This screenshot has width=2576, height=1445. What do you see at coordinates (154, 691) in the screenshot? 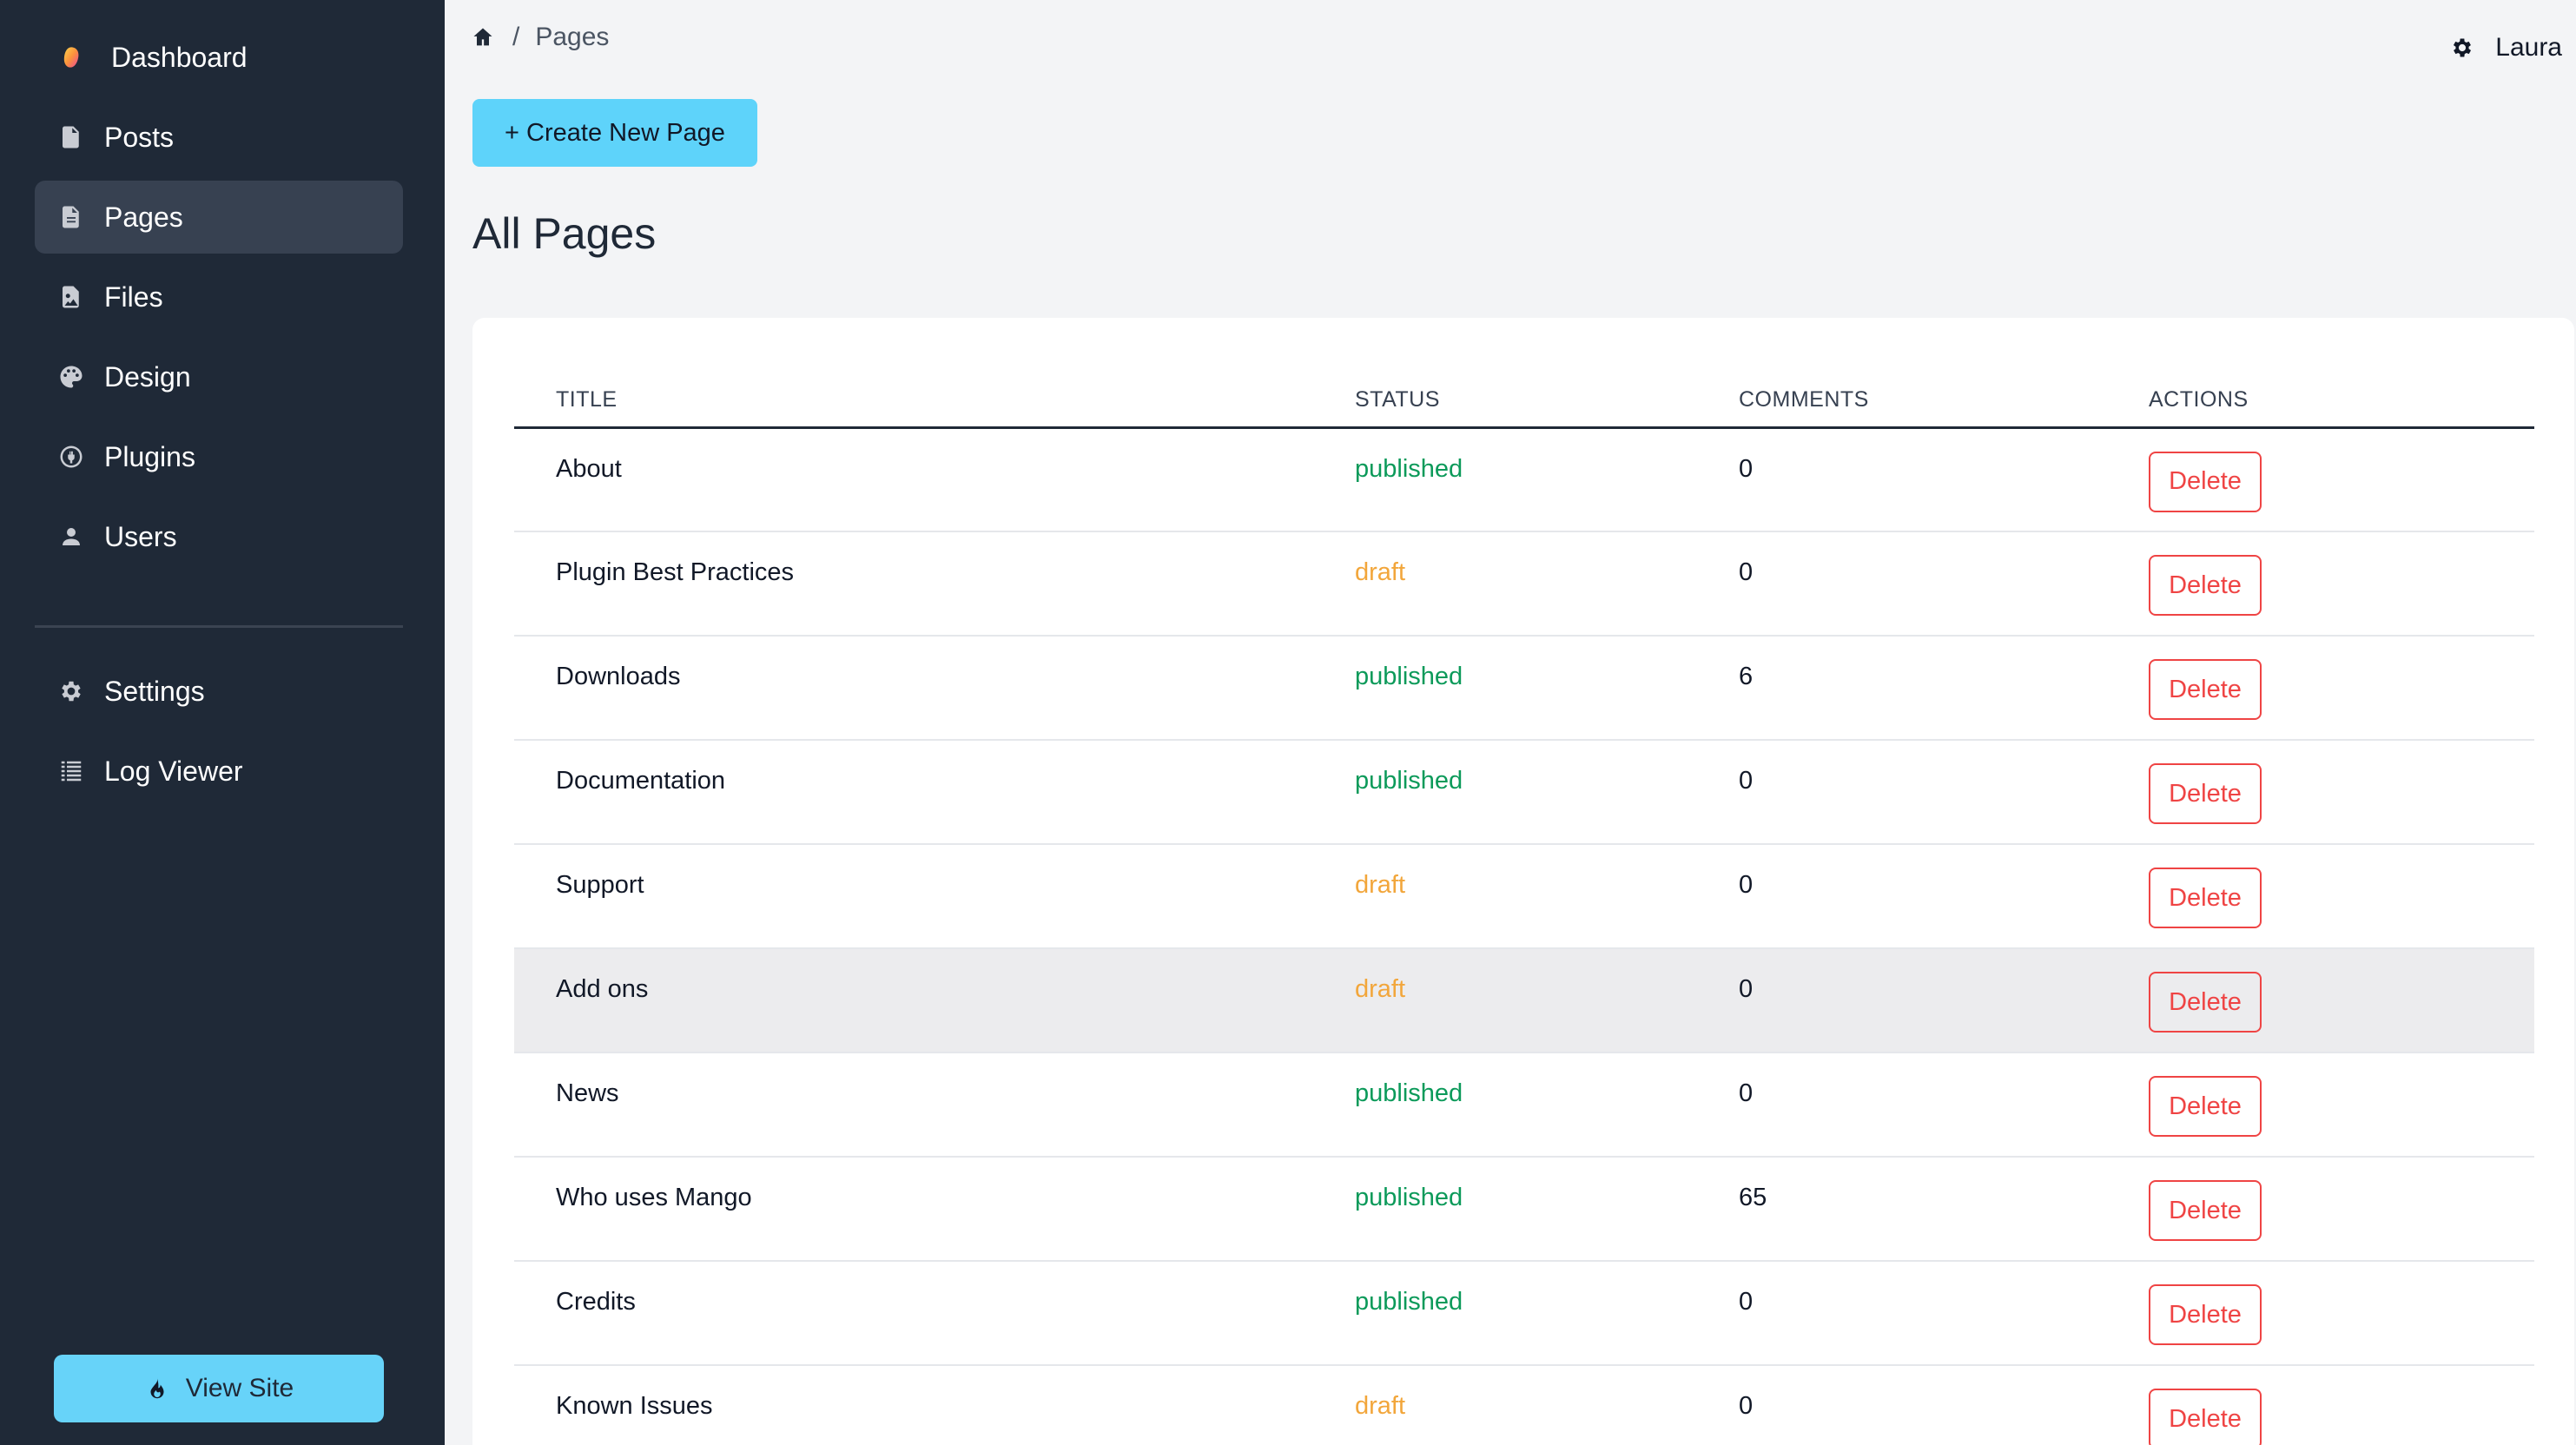
I see `sidebar-item-label: Settings` at bounding box center [154, 691].